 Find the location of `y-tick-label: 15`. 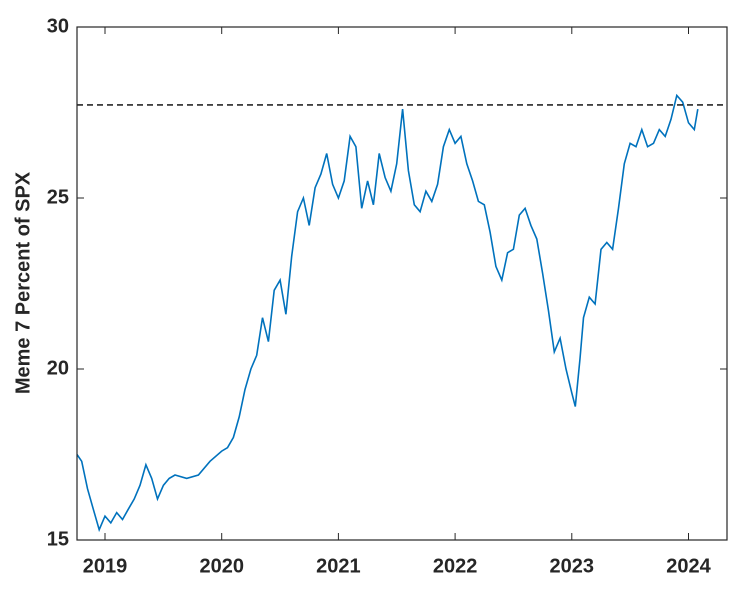

y-tick-label: 15 is located at coordinates (58, 539).